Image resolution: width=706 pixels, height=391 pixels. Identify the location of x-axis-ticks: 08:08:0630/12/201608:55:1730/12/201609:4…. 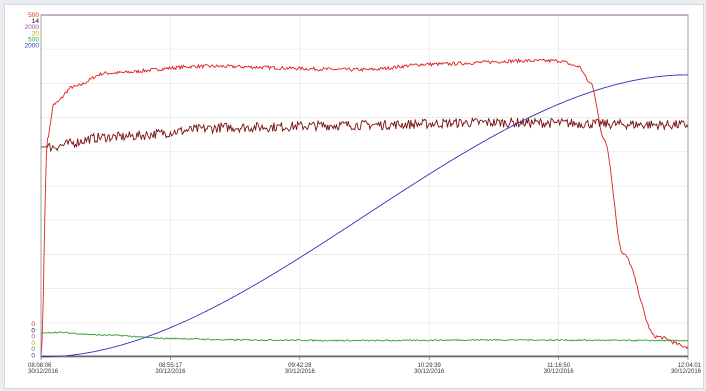
(365, 366).